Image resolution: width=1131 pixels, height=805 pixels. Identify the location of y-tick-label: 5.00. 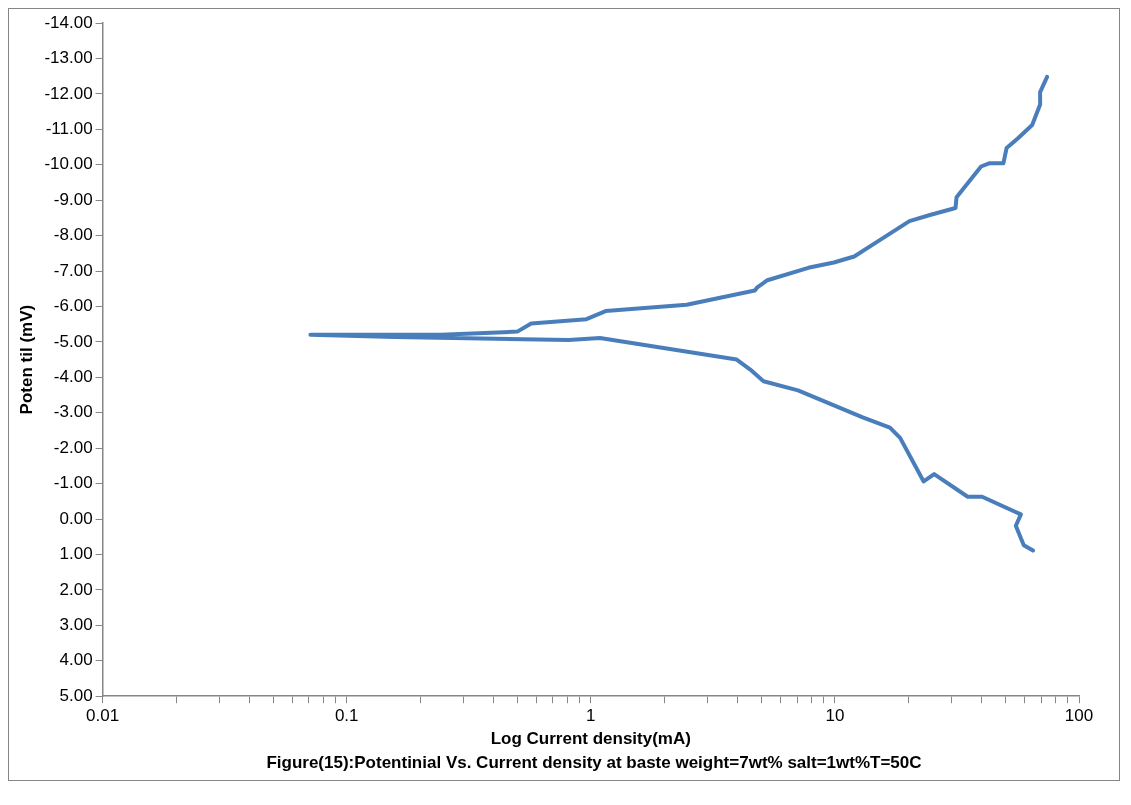
(76, 695).